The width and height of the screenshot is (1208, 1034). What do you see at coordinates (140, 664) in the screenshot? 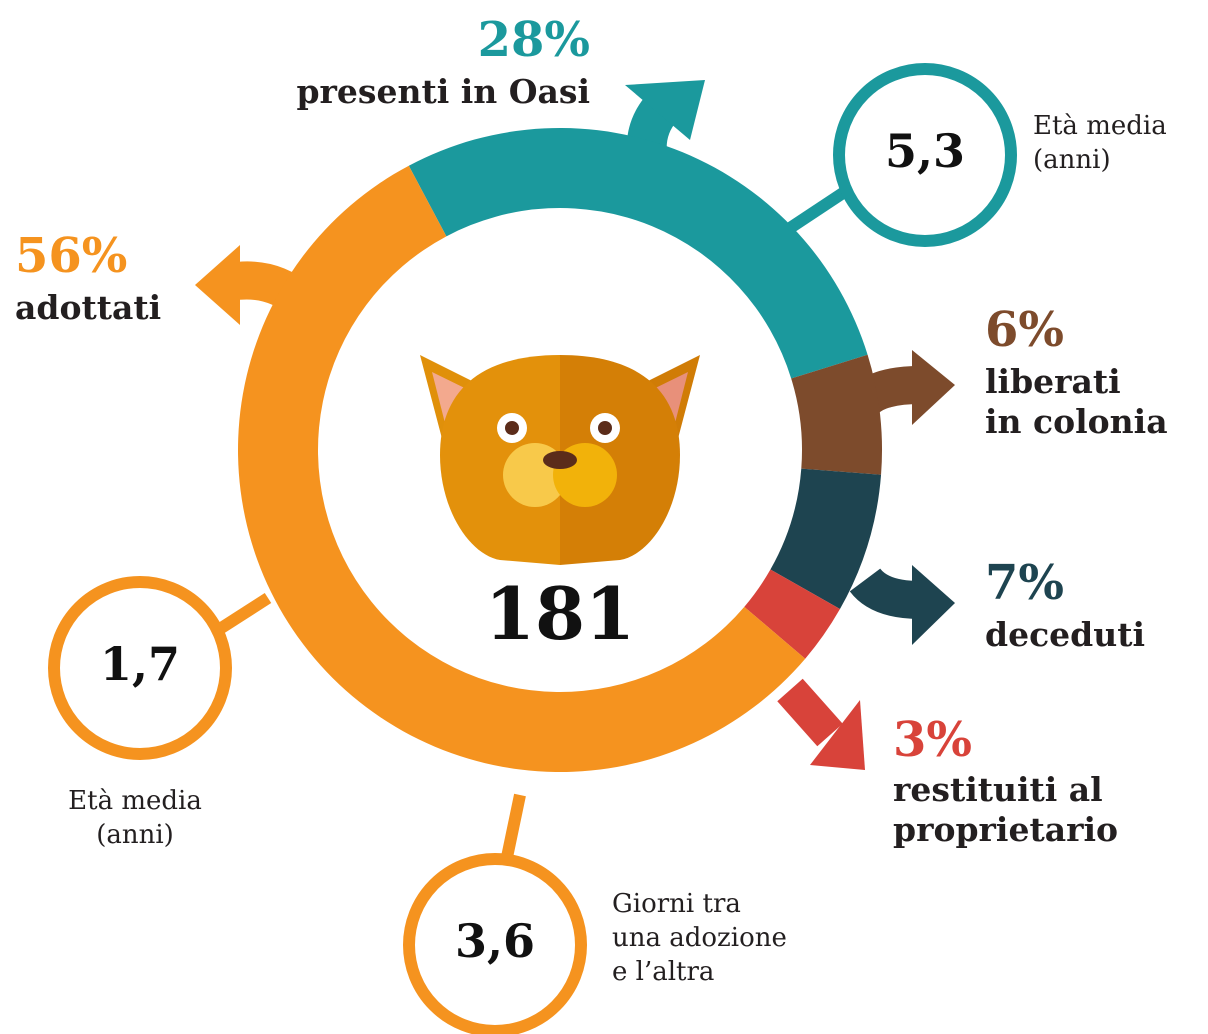
I see `stat-value: 1,7` at bounding box center [140, 664].